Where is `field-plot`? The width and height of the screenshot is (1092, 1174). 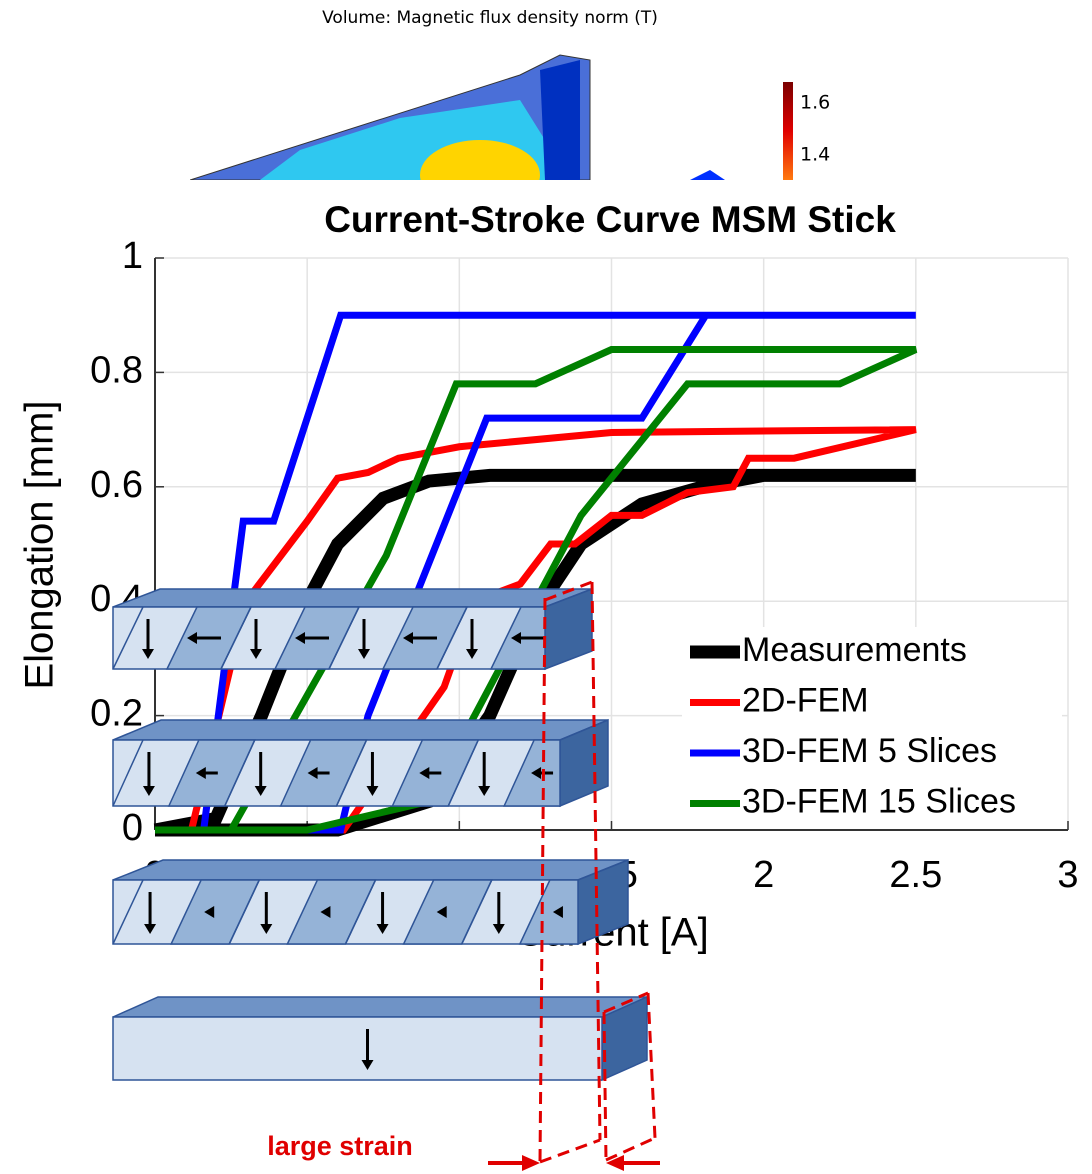
field-plot is located at coordinates (457, 117).